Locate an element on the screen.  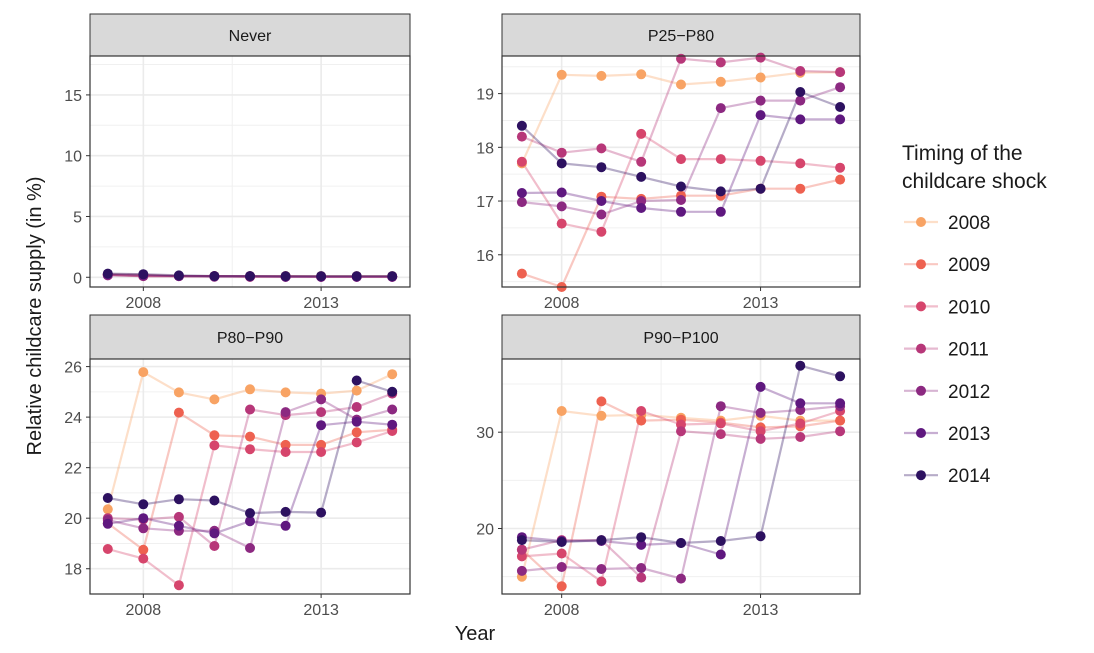
legend-title: childcare shock is located at coordinates (974, 181).